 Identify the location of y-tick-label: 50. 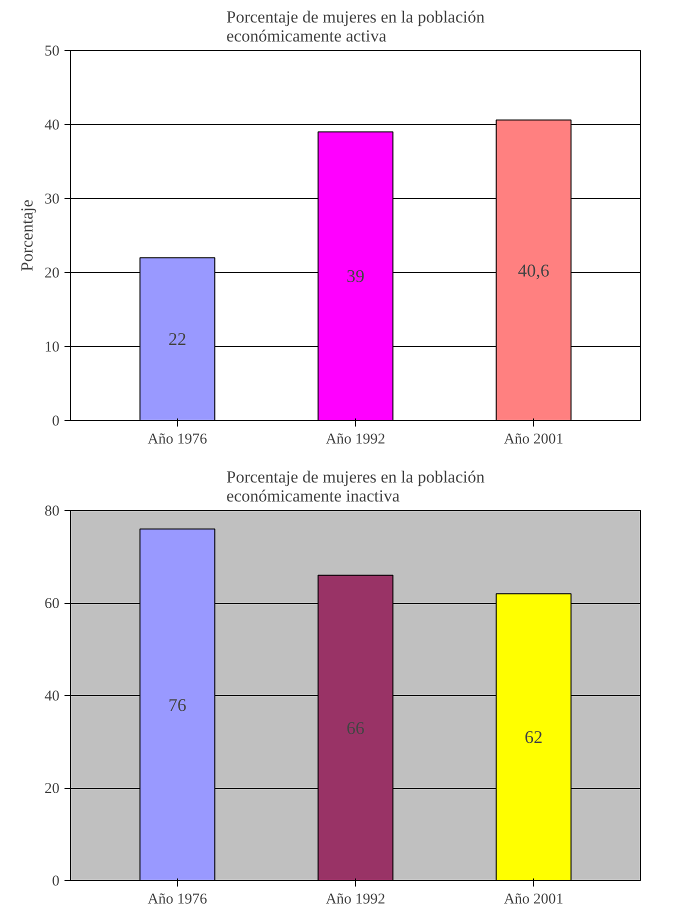
(52, 52).